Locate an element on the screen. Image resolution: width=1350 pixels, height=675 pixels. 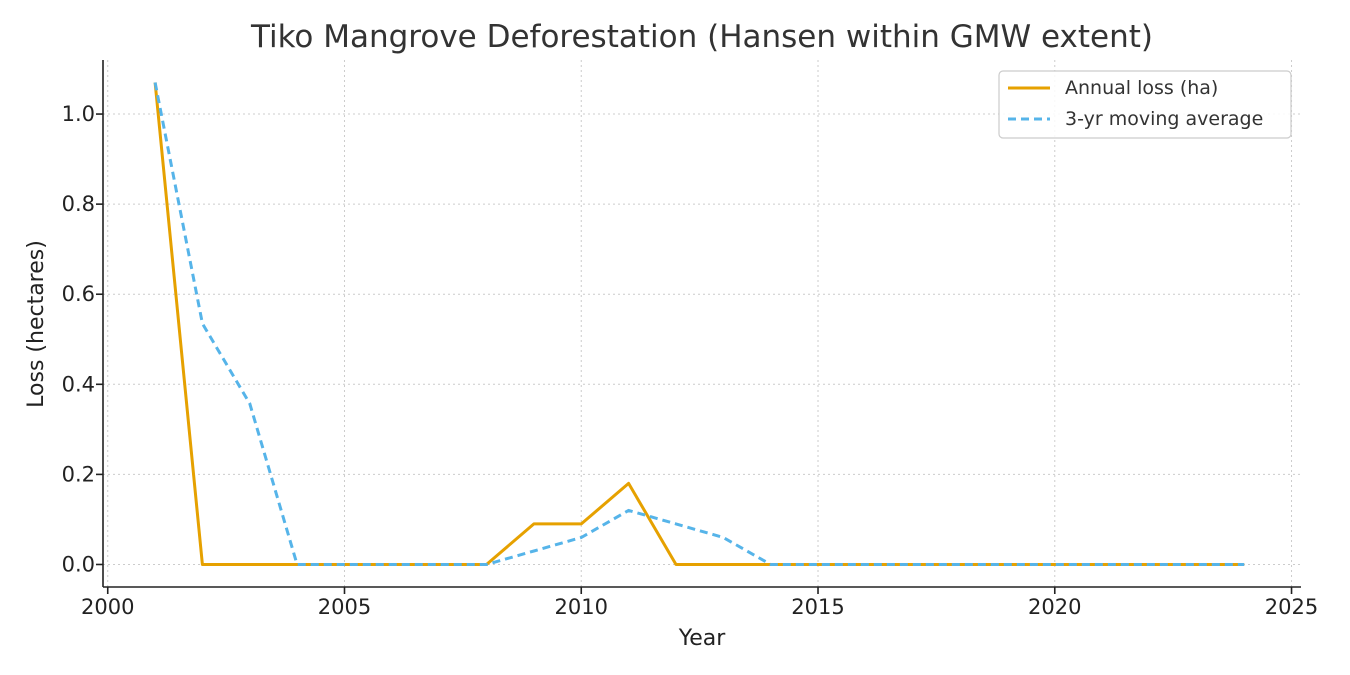
y-tick-label: 0.2 is located at coordinates (78, 474).